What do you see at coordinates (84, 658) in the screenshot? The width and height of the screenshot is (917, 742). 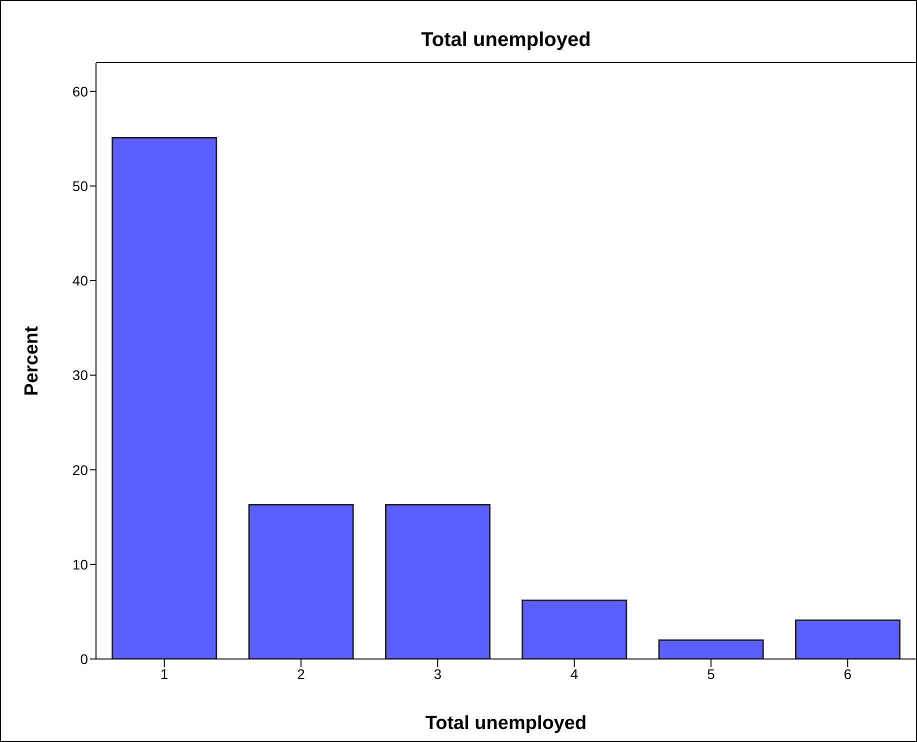 I see `y-tick-label: 0` at bounding box center [84, 658].